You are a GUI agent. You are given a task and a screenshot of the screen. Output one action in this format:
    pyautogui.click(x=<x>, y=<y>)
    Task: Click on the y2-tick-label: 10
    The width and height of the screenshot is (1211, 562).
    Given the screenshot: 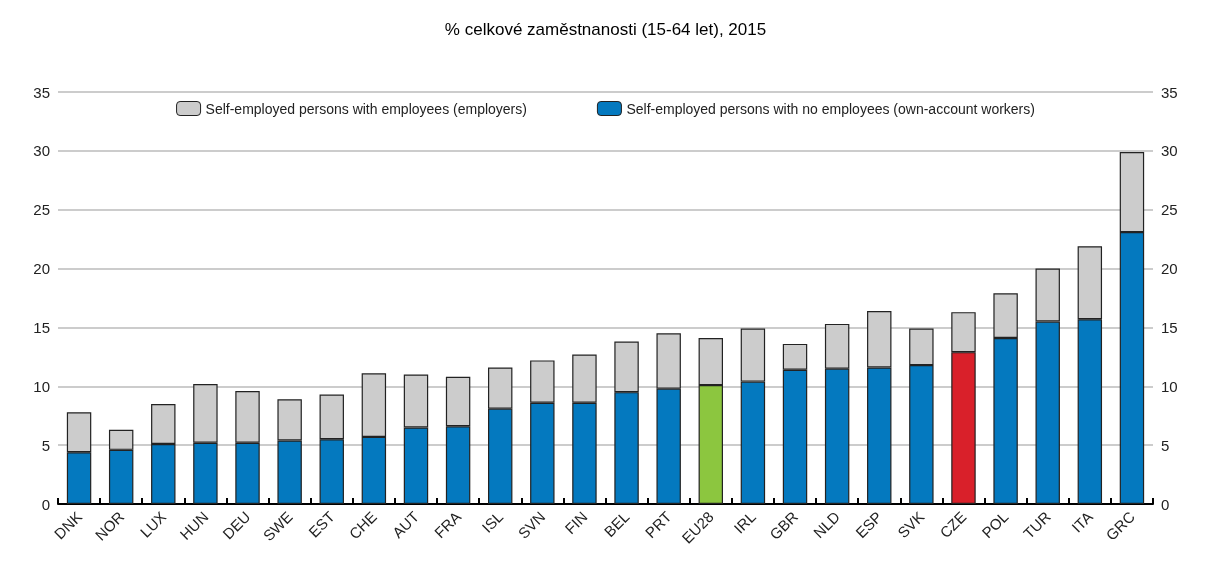 What is the action you would take?
    pyautogui.click(x=1169, y=386)
    